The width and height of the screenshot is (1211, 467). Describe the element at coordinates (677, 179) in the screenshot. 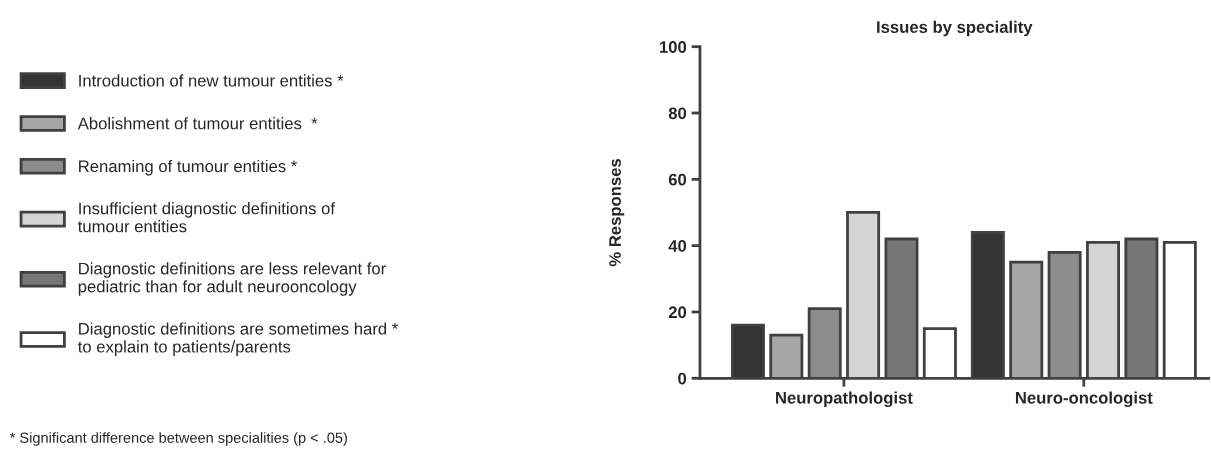

I see `y-tick-label: 60` at that location.